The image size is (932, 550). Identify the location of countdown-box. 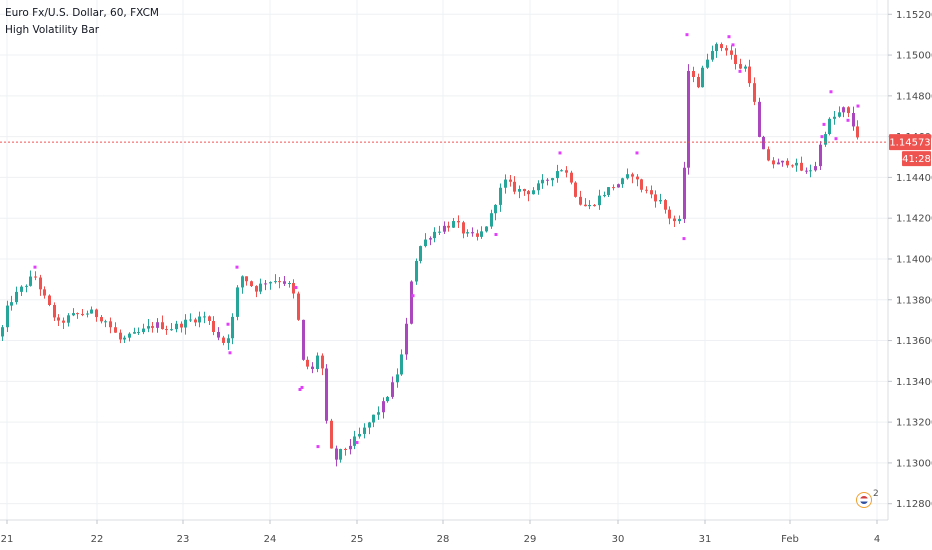
(916, 159).